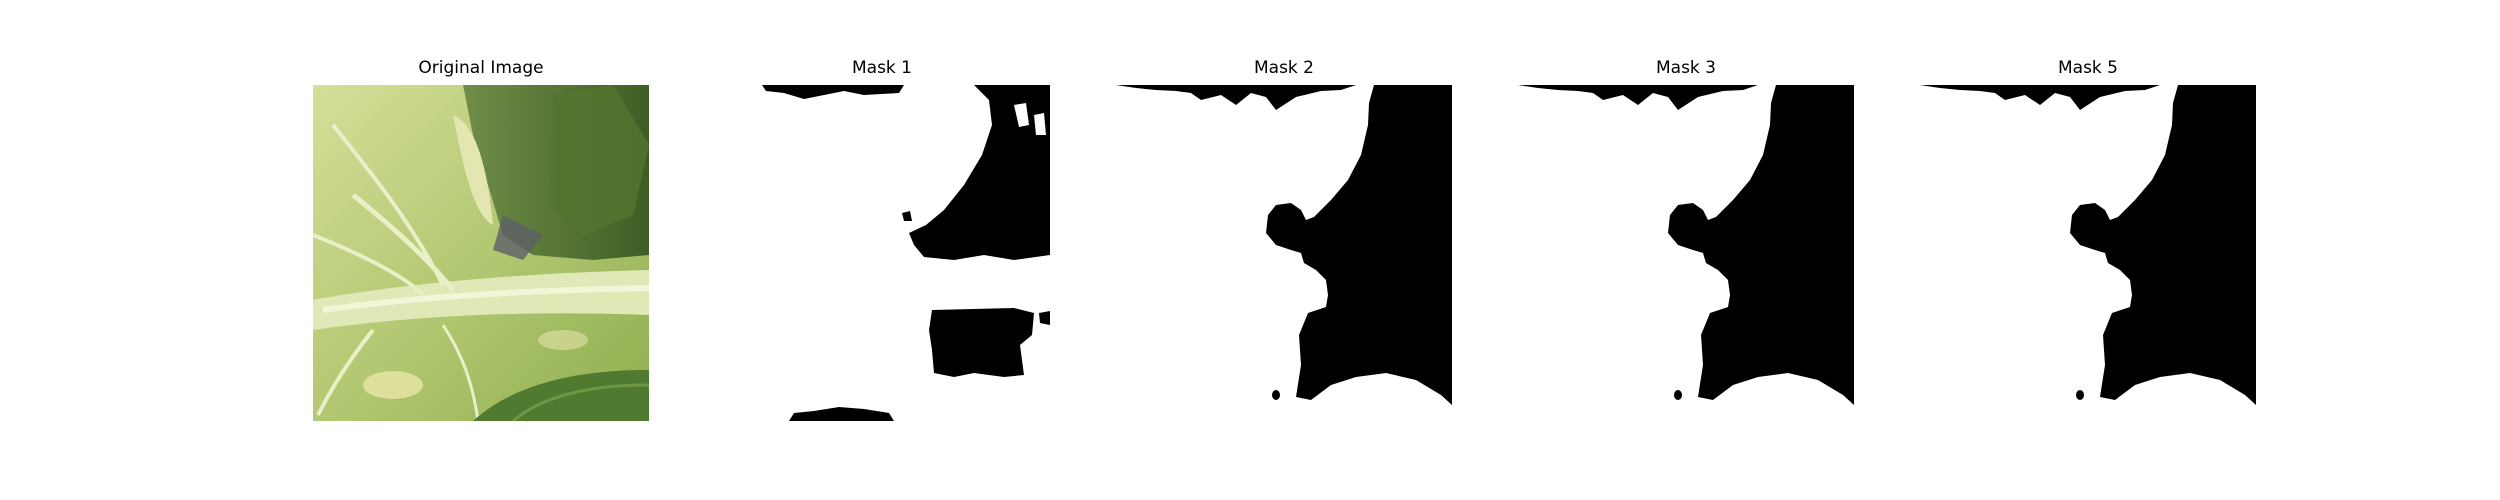 This screenshot has width=2500, height=500. I want to click on title-mask-5: Mask 5, so click(2087, 68).